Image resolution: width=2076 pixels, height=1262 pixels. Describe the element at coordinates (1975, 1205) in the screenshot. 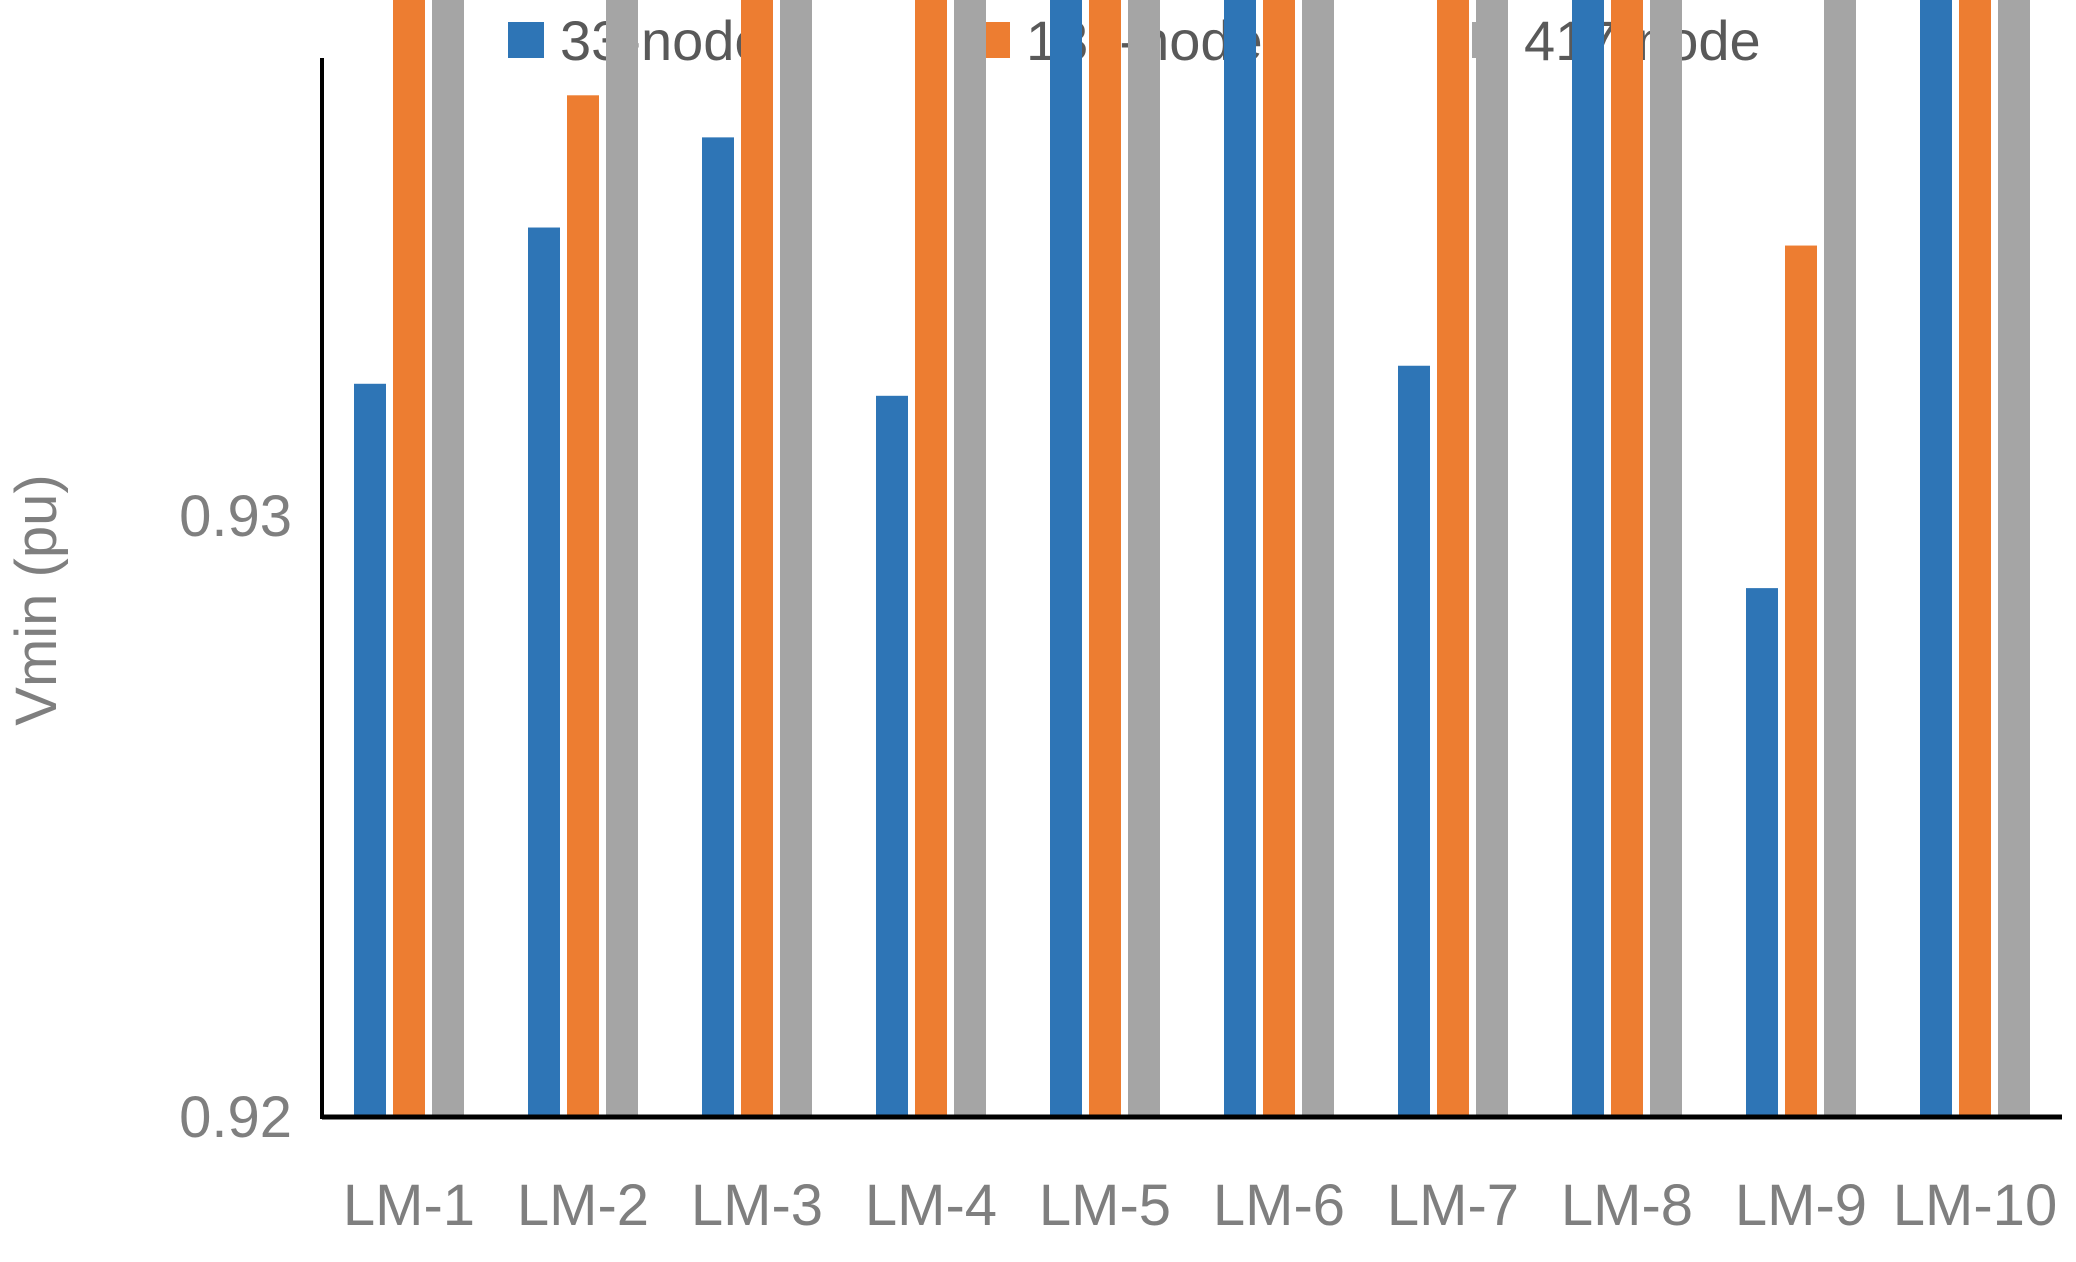

I see `x-tick-label: LM-10` at that location.